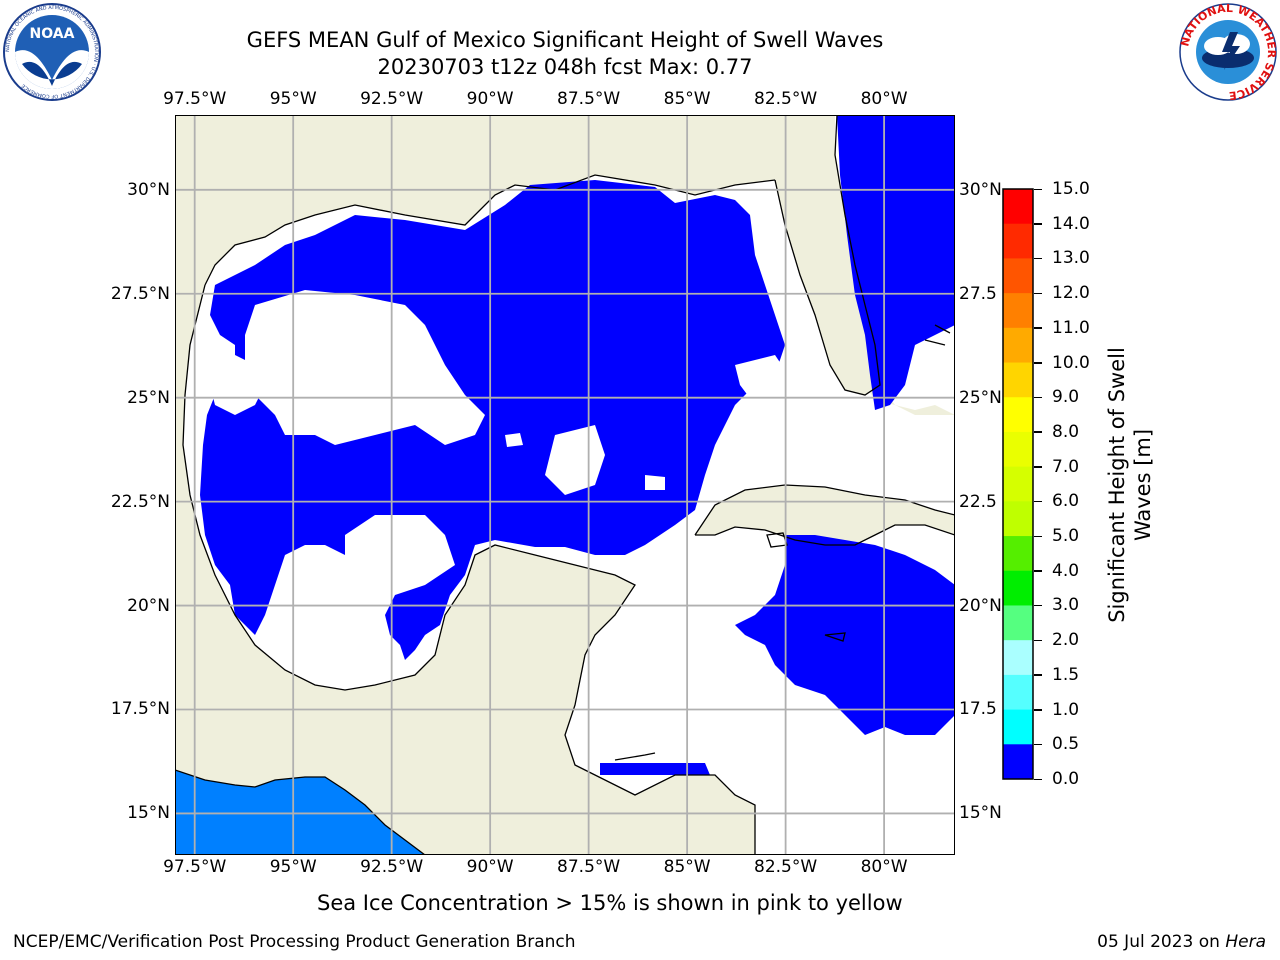 This screenshot has height=960, width=1280. I want to click on nws-logo: NATIONAL WEATHER SERVICE, so click(1228, 52).